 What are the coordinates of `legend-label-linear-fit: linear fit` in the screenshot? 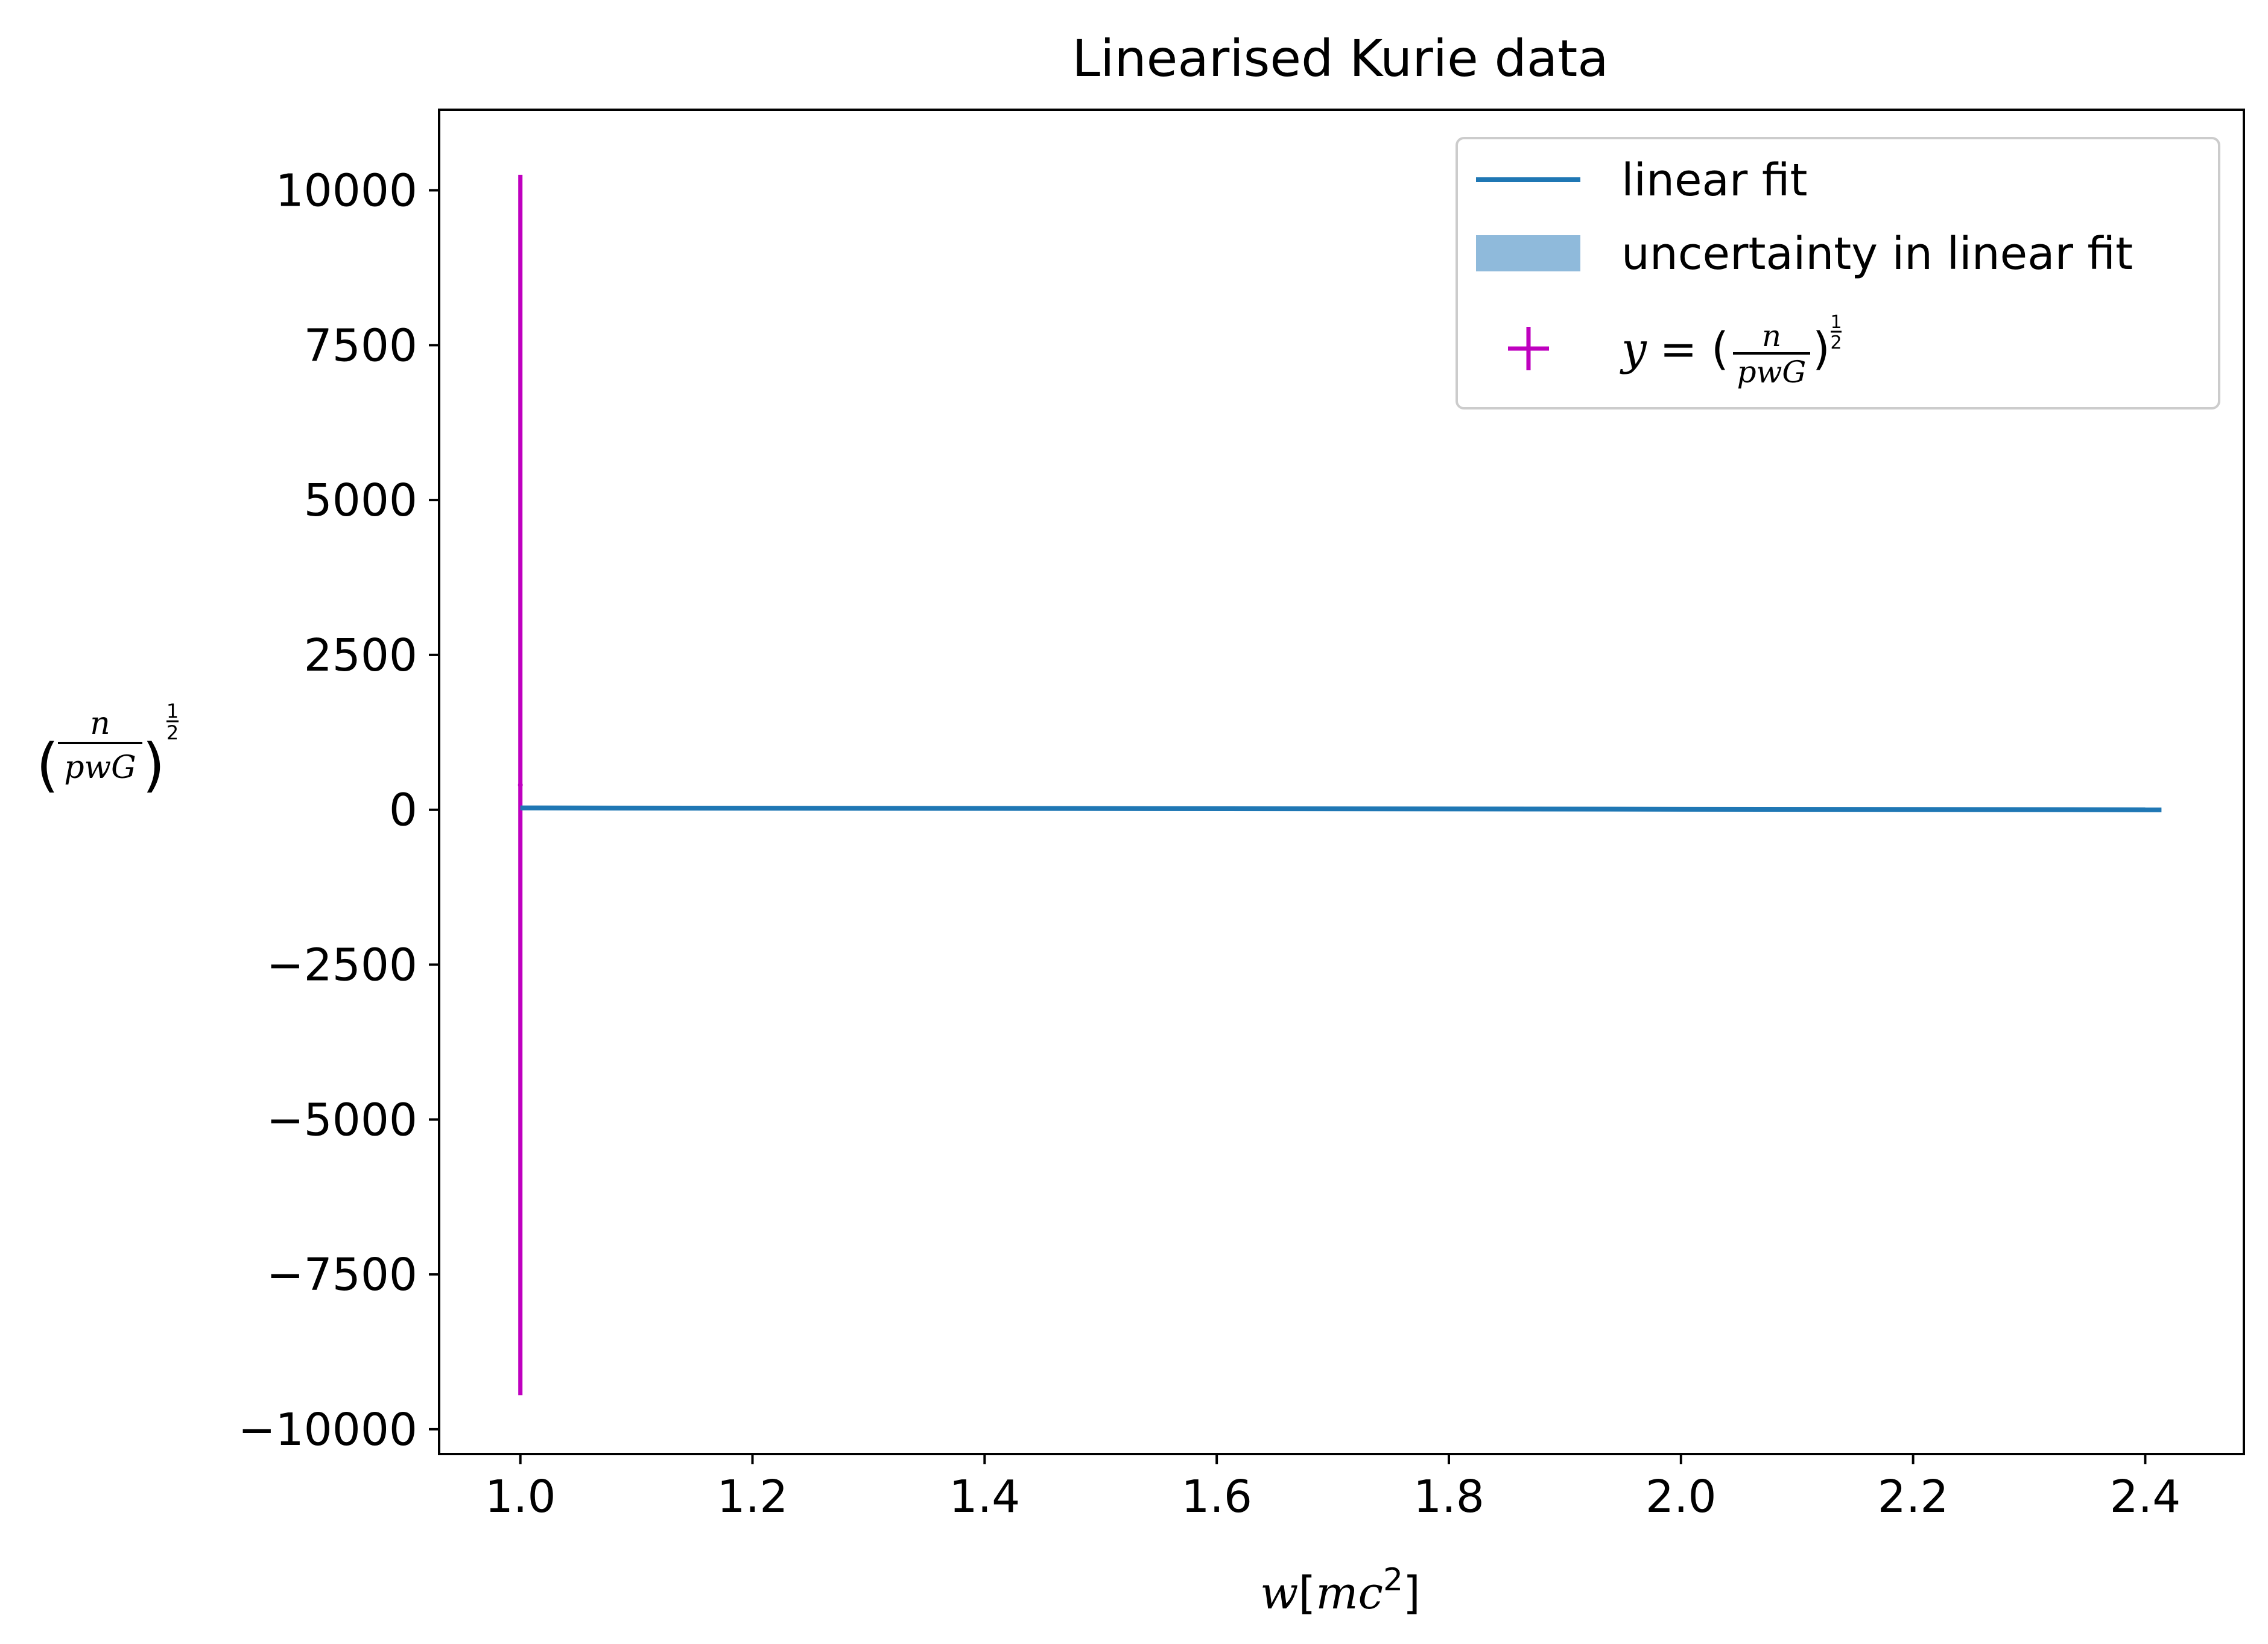 It's located at (1714, 180).